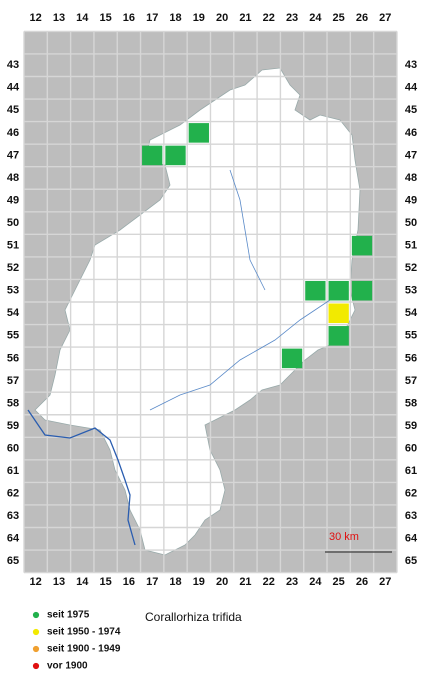  I want to click on row-label: 47, so click(13, 155).